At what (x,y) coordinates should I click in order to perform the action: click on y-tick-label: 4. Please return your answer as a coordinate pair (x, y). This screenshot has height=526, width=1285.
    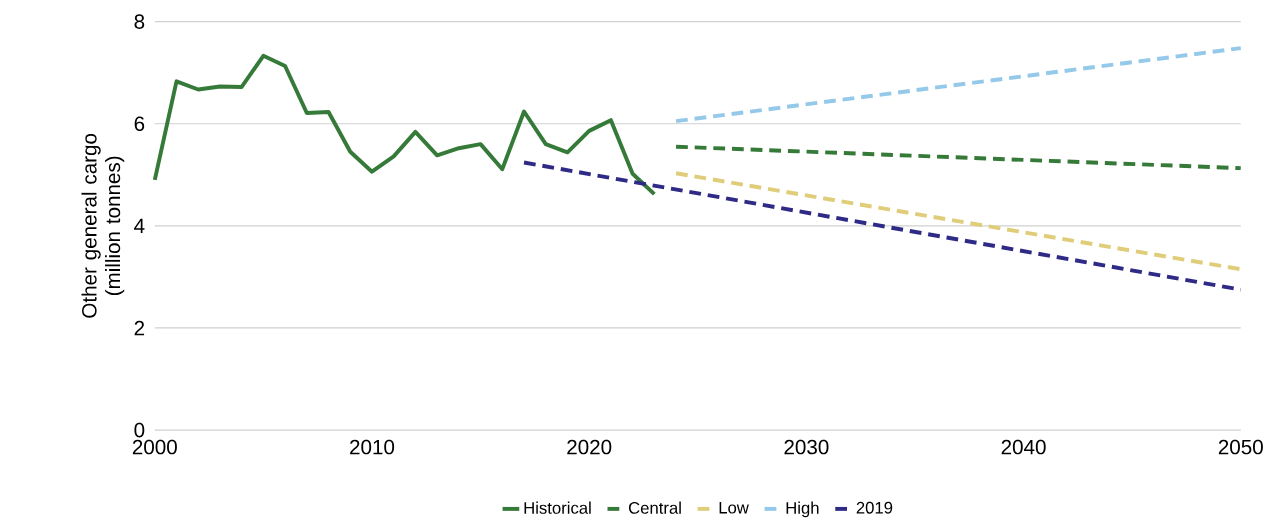
    Looking at the image, I should click on (139, 225).